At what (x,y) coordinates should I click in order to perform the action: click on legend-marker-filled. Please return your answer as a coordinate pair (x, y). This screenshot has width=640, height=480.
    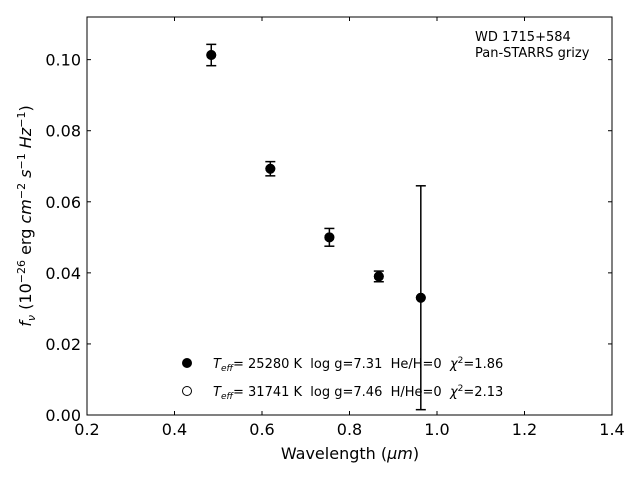
    Looking at the image, I should click on (187, 363).